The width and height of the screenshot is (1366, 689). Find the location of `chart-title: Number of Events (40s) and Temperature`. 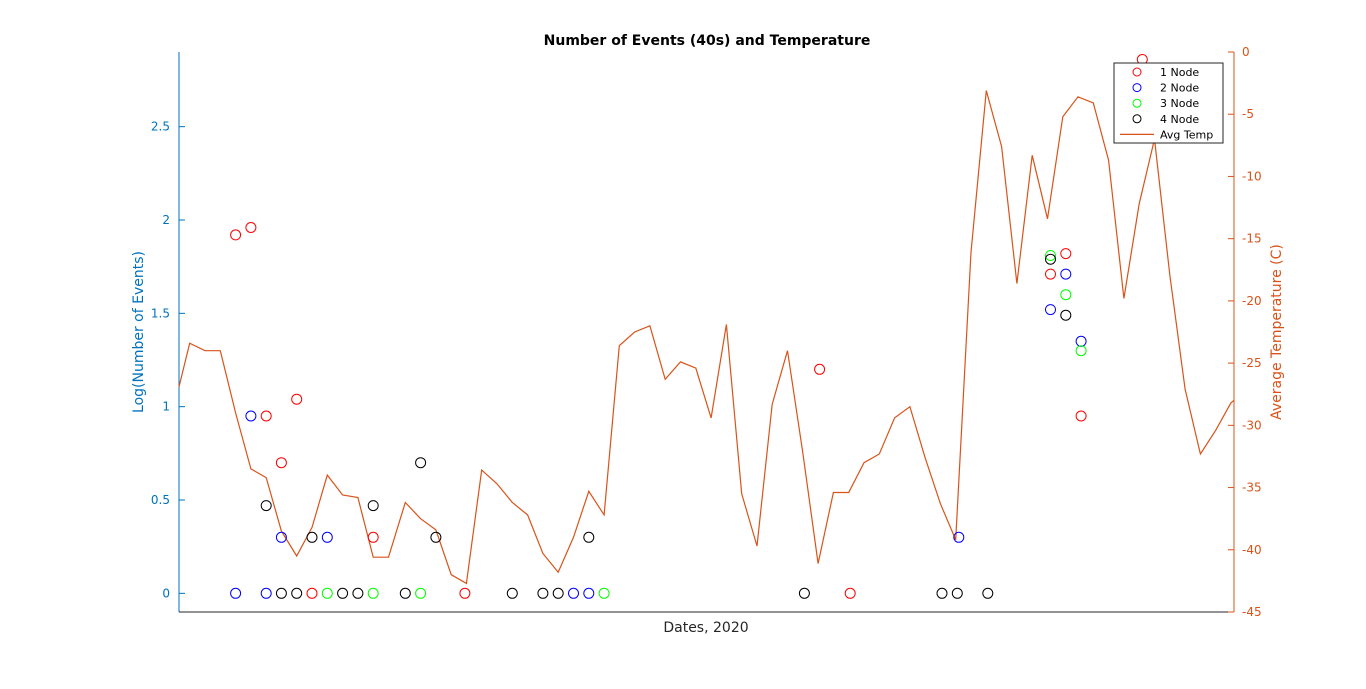

chart-title: Number of Events (40s) and Temperature is located at coordinates (707, 41).